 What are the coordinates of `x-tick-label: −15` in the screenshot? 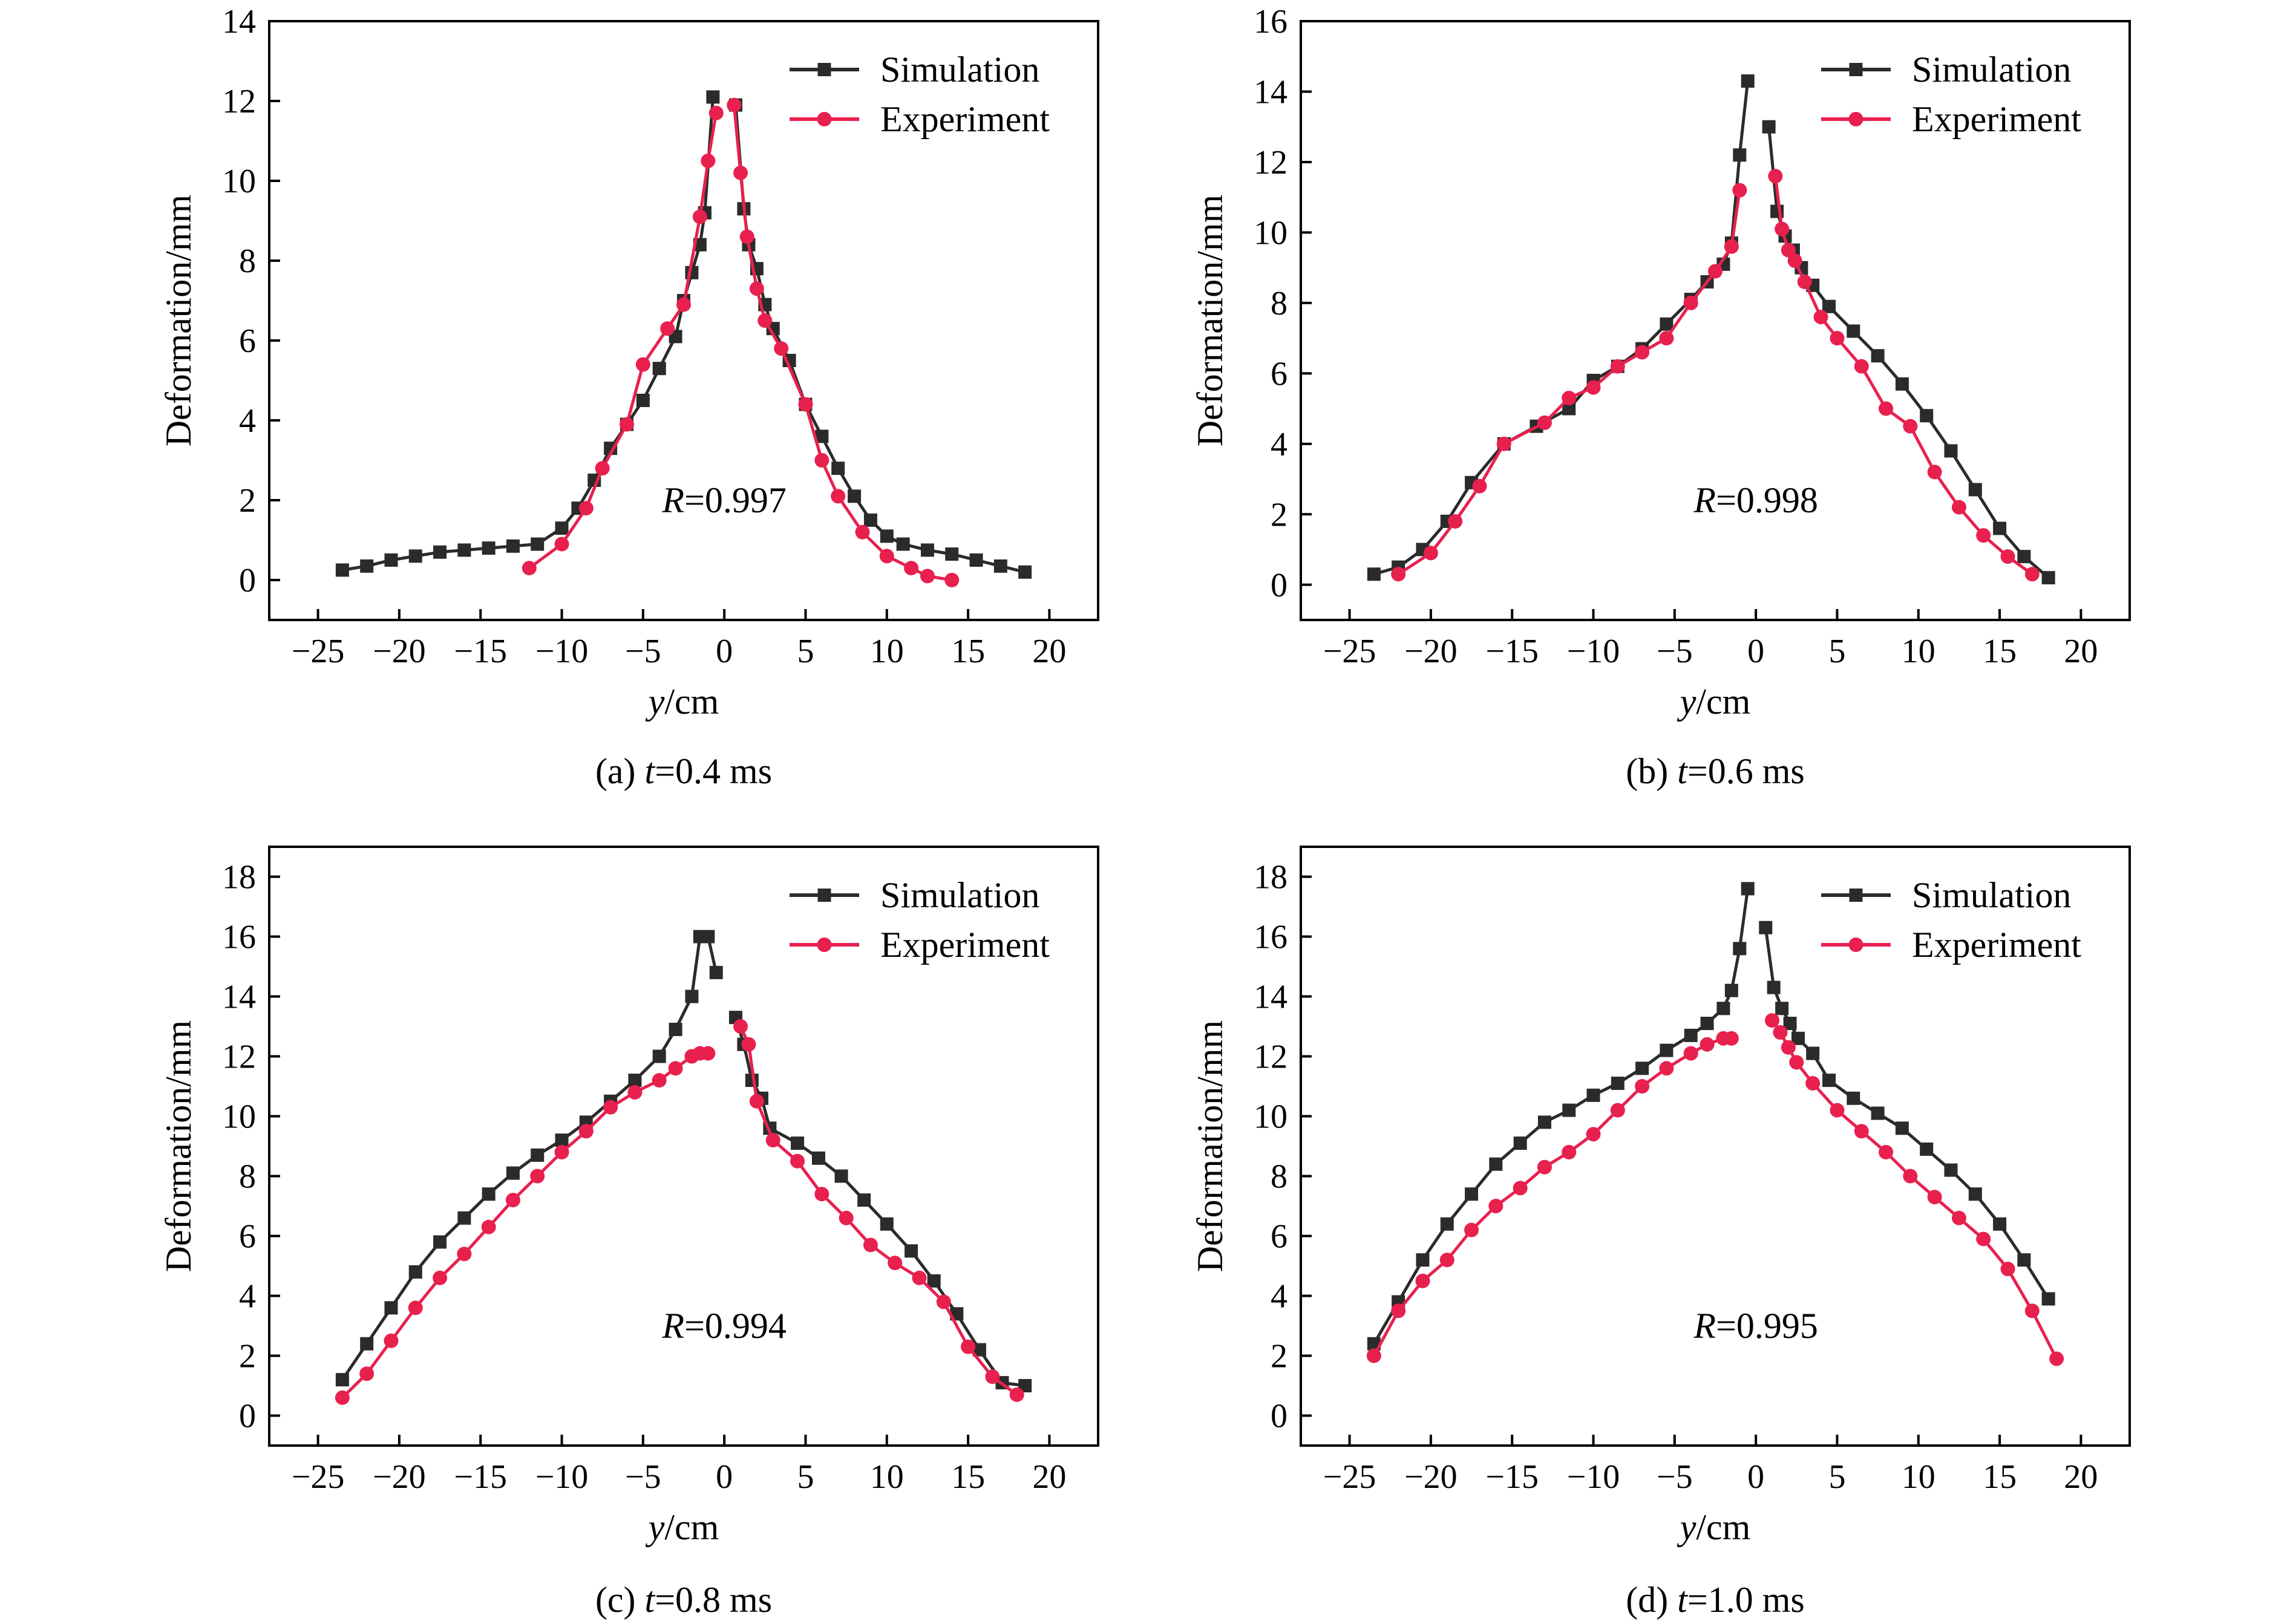 It's located at (480, 651).